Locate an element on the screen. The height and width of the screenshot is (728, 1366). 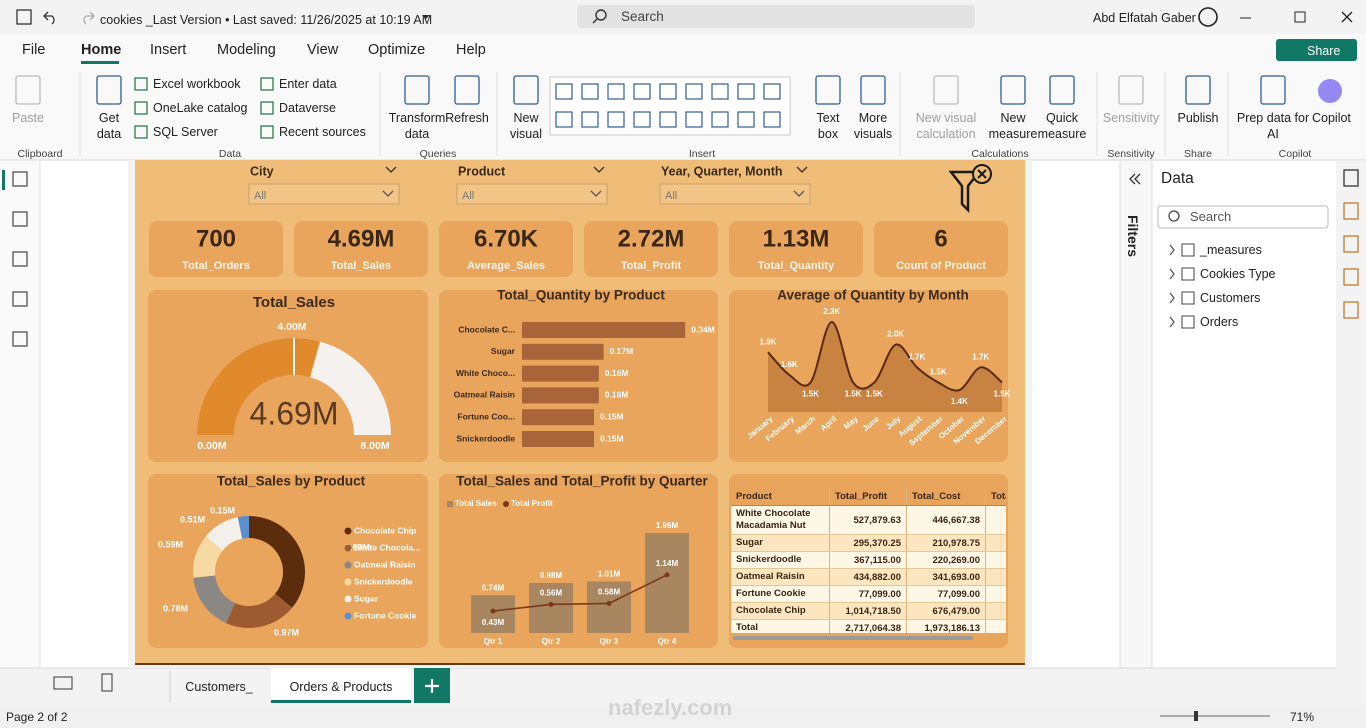
visual-gallery is located at coordinates (670, 106).